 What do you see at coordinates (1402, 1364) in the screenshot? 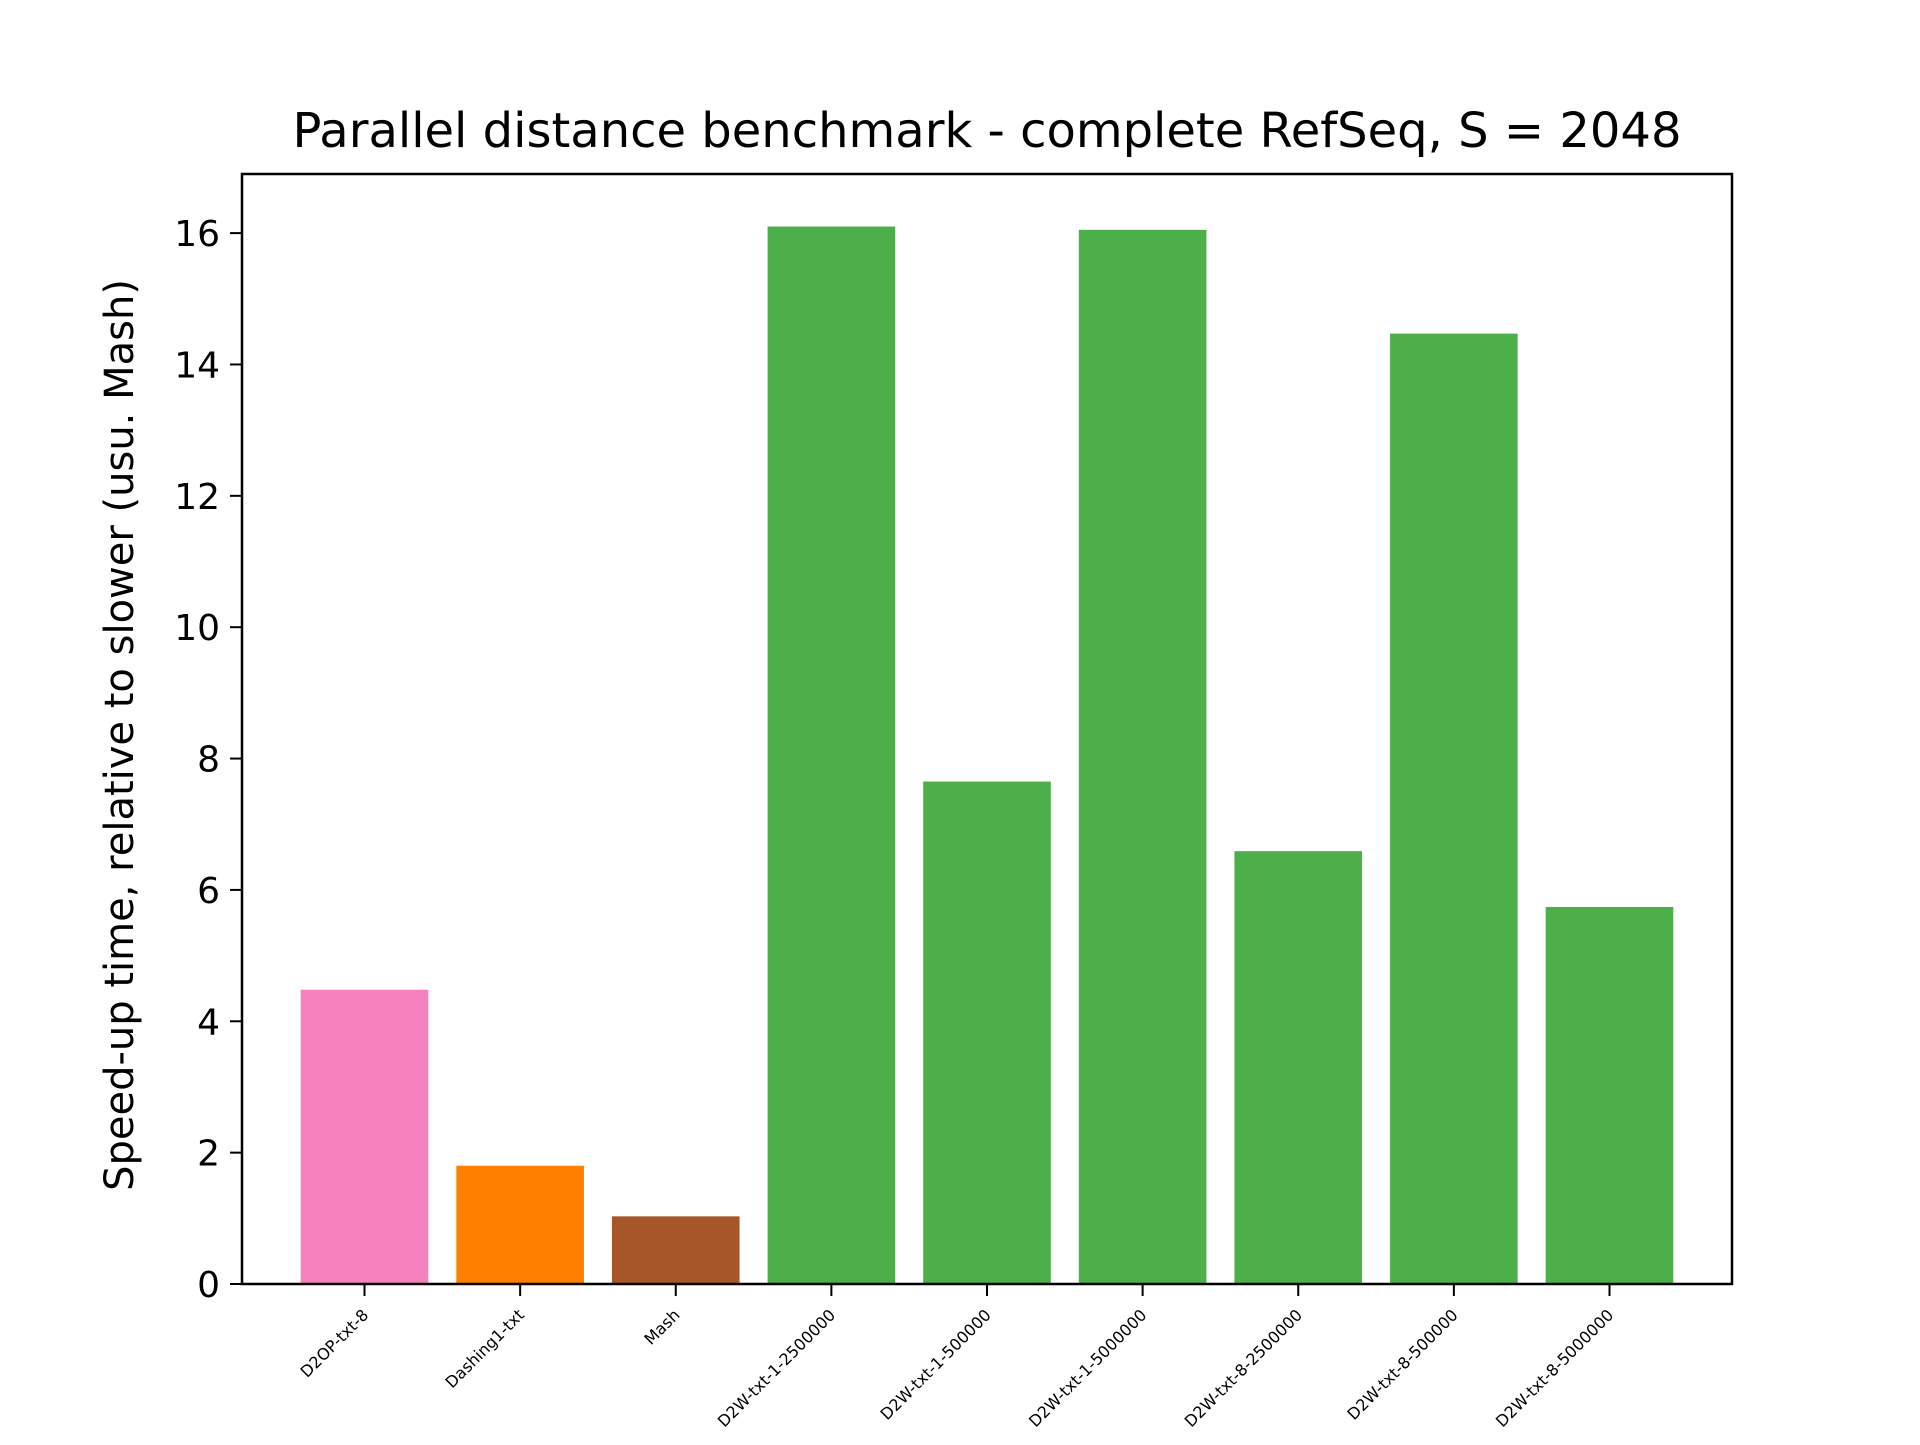
I see `x-tick-label: D2W-txt-8-500000` at bounding box center [1402, 1364].